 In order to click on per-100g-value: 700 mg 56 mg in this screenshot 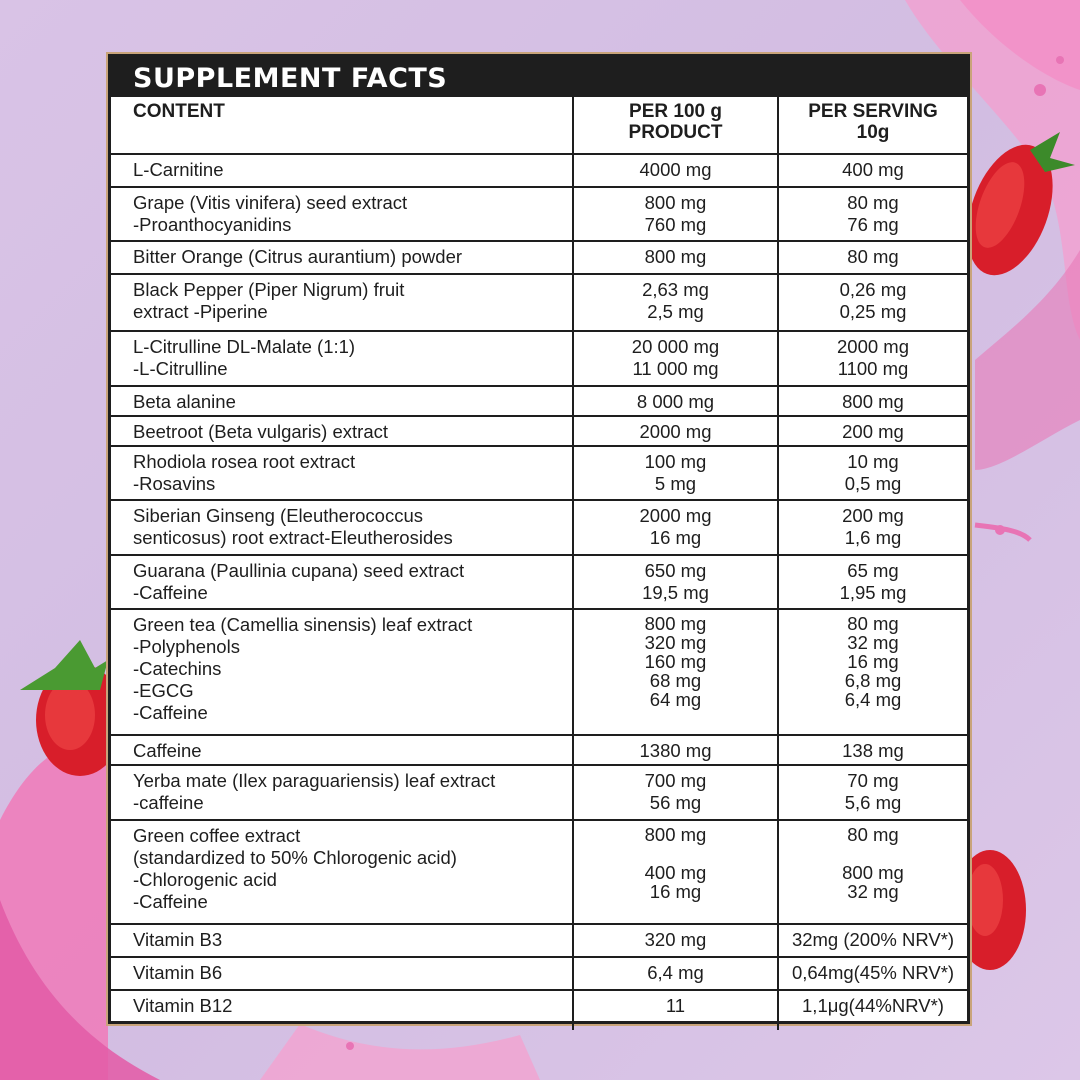, I will do `click(675, 792)`.